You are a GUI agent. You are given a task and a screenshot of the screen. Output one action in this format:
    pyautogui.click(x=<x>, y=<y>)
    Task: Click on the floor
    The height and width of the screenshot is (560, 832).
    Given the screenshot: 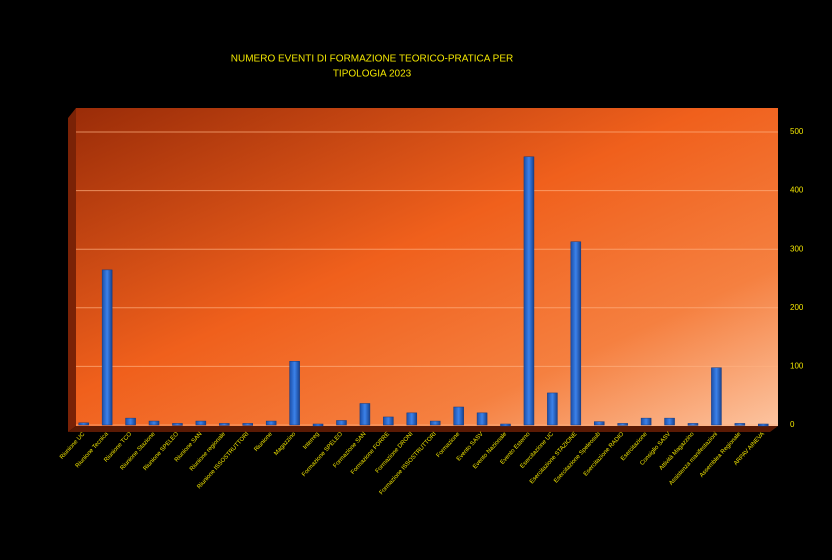 What is the action you would take?
    pyautogui.click(x=423, y=429)
    